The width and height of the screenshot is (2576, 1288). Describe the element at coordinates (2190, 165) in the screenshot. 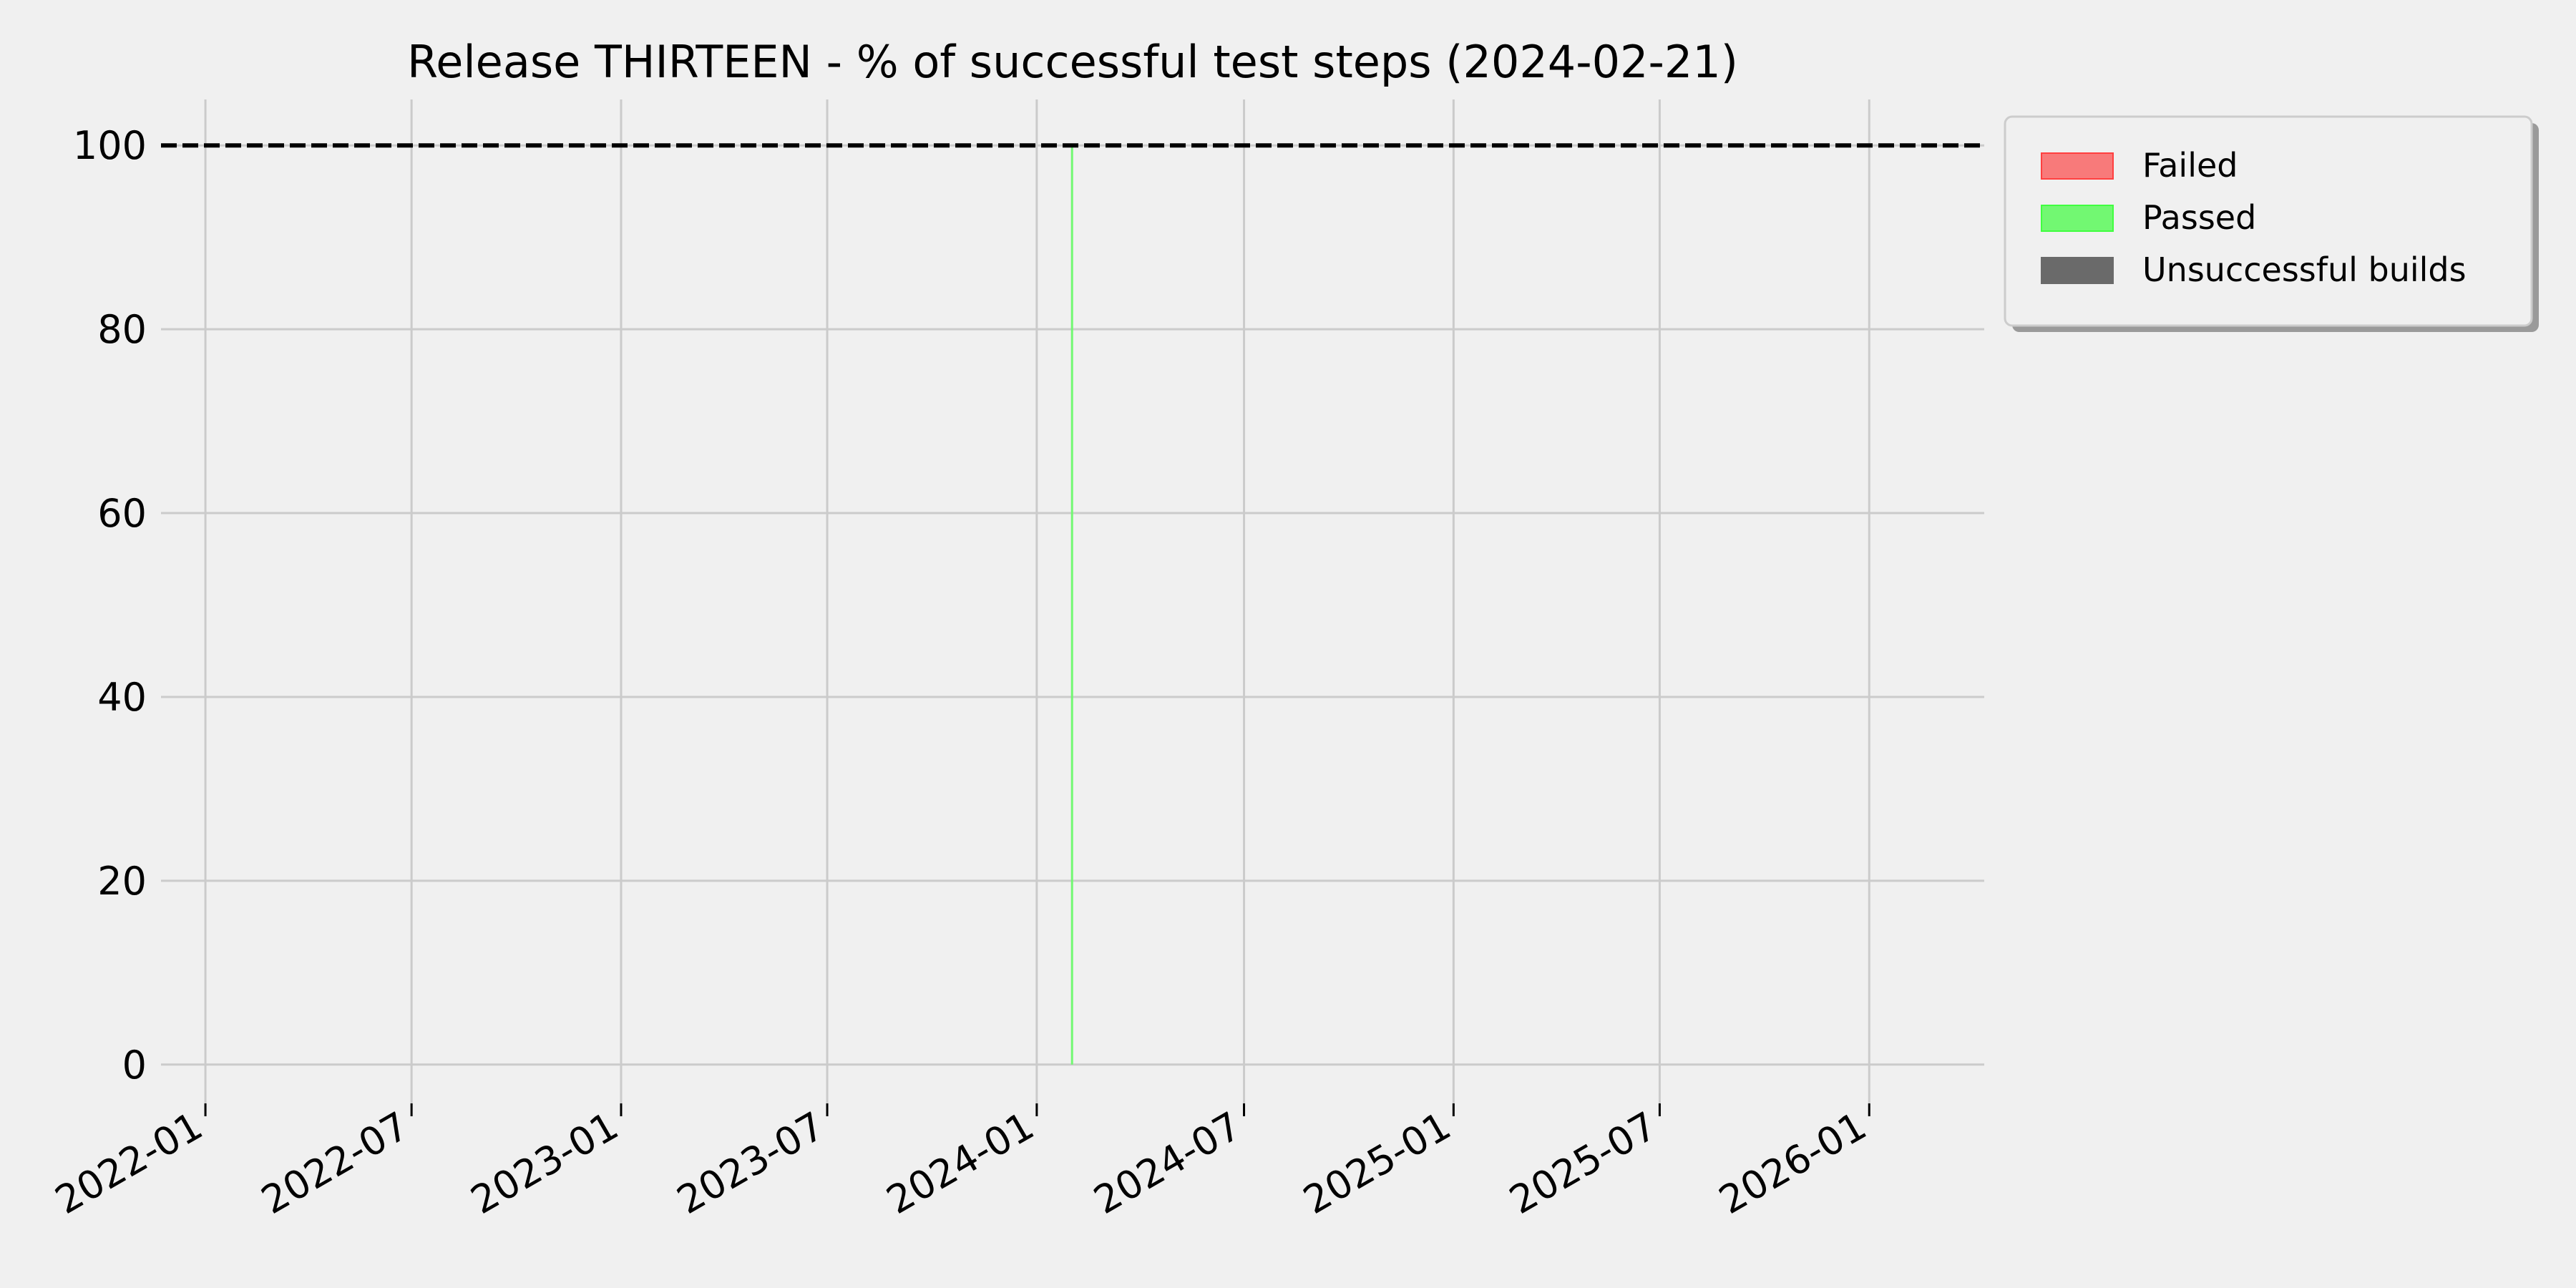

I see `legend-label-failed: Failed` at that location.